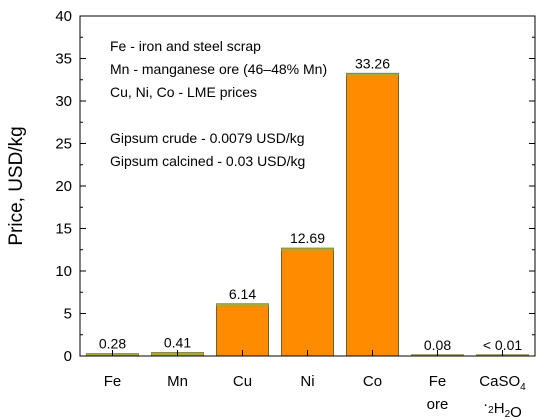 The width and height of the screenshot is (550, 420). What do you see at coordinates (242, 294) in the screenshot?
I see `bar-value-label: 6.14` at bounding box center [242, 294].